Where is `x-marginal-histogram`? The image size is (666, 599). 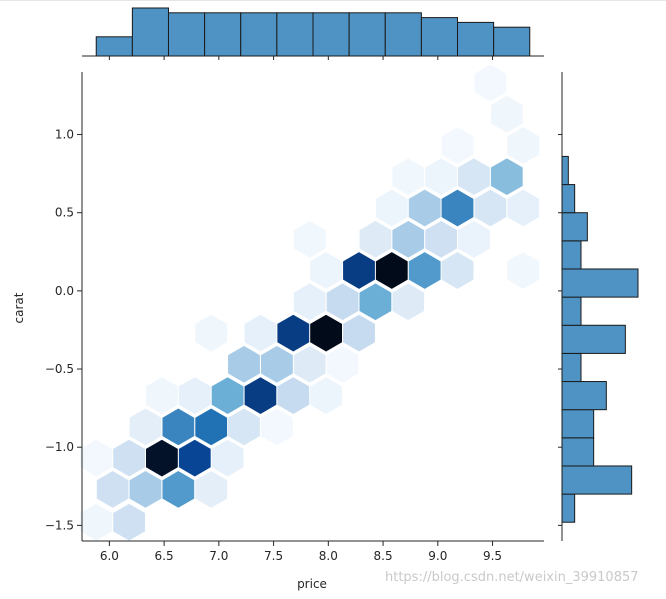 x-marginal-histogram is located at coordinates (313, 33).